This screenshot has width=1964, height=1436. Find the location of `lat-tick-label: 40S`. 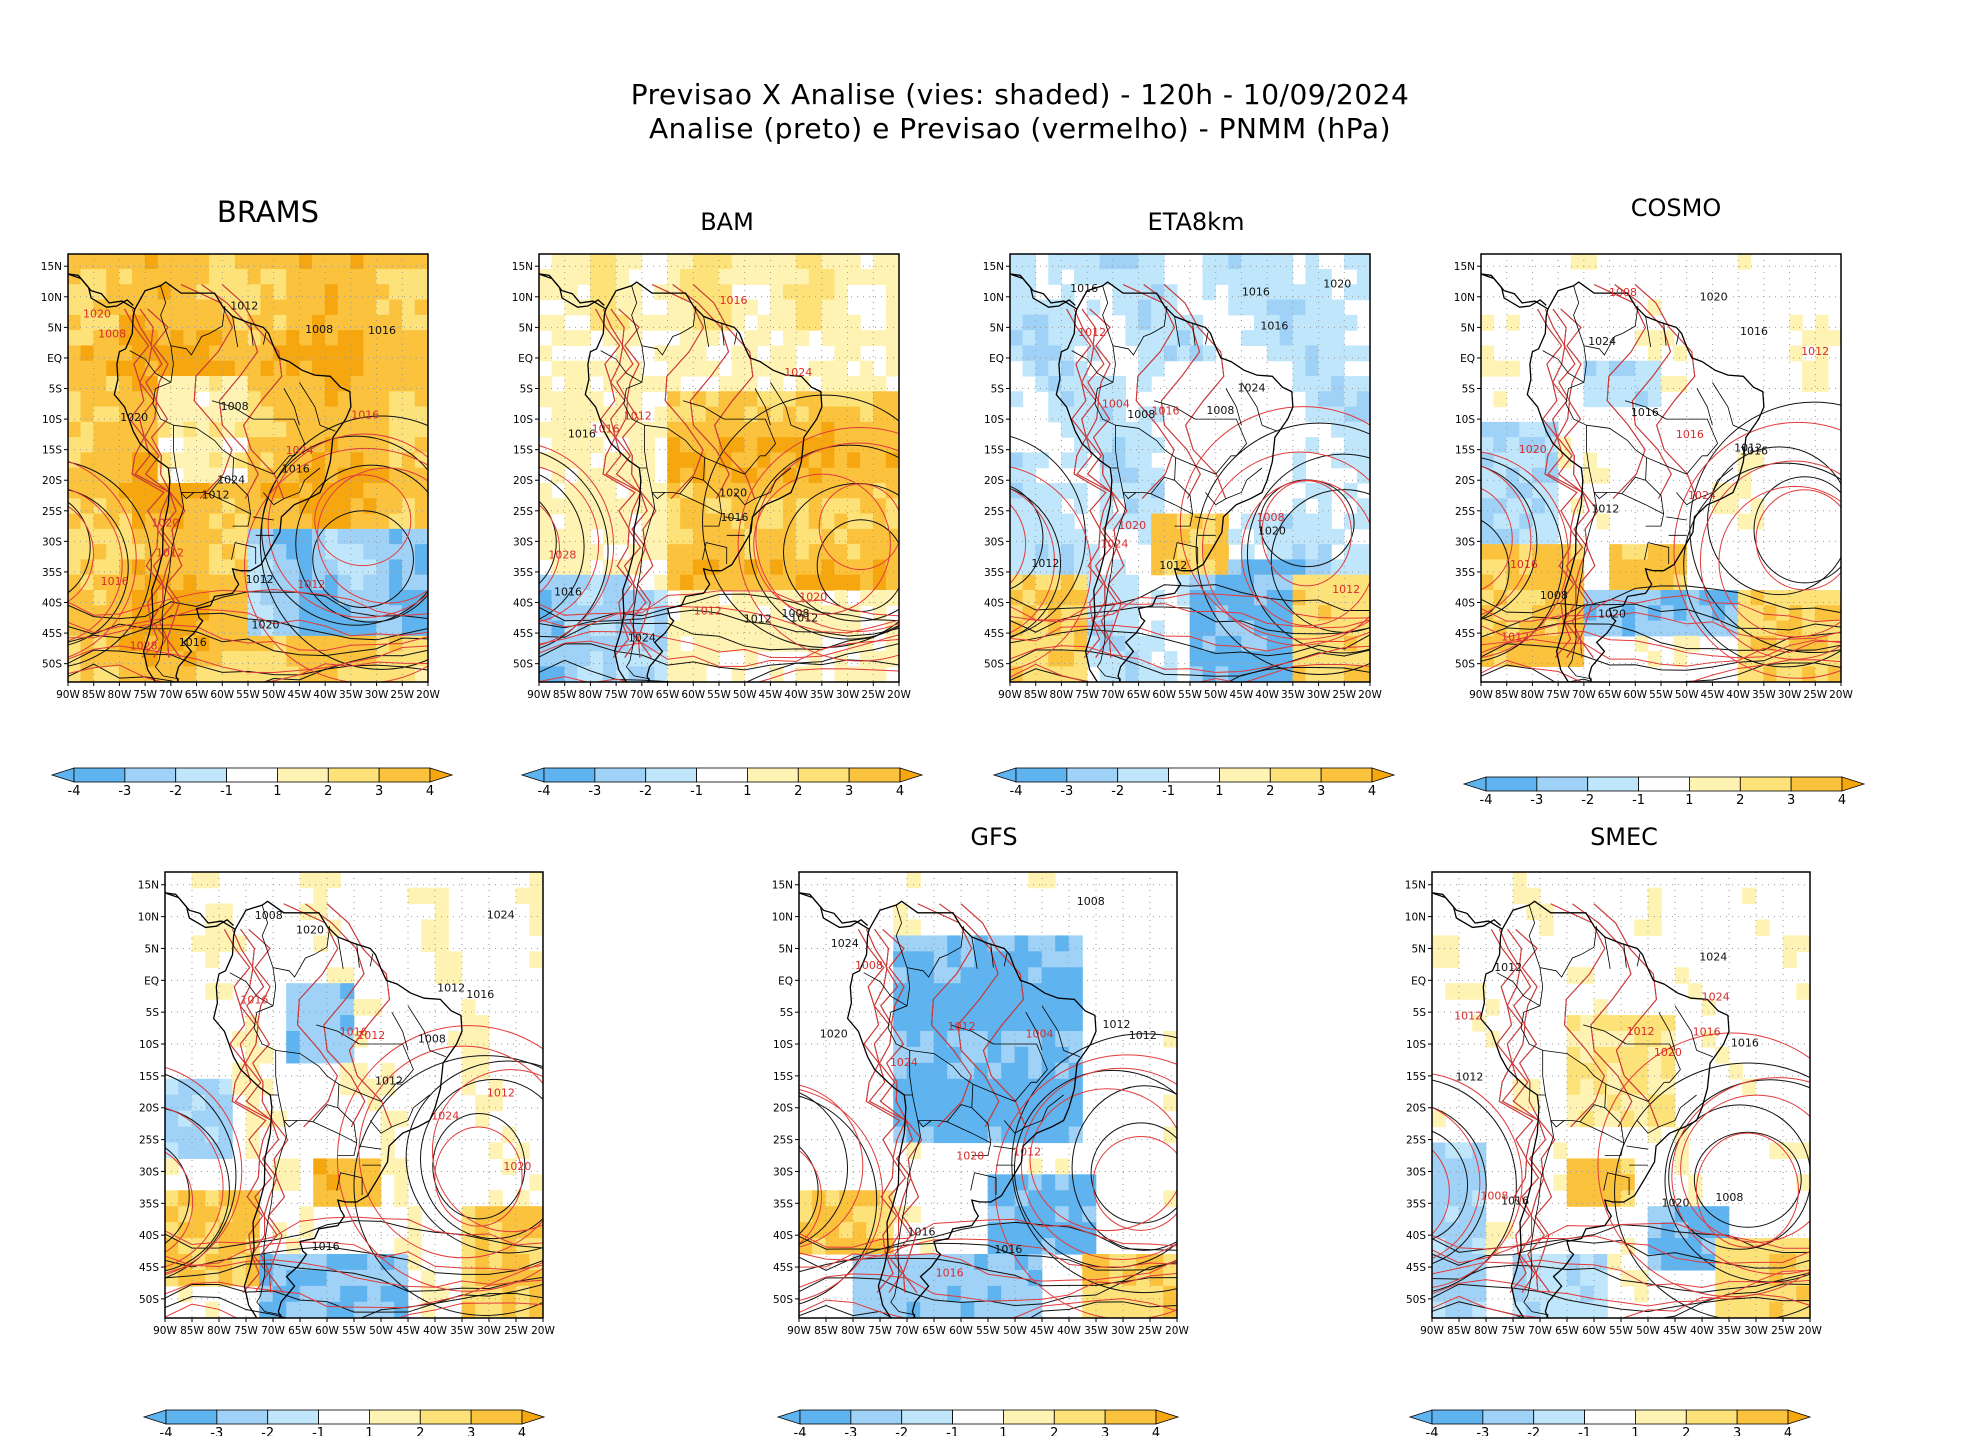

lat-tick-label: 40S is located at coordinates (1416, 1236).